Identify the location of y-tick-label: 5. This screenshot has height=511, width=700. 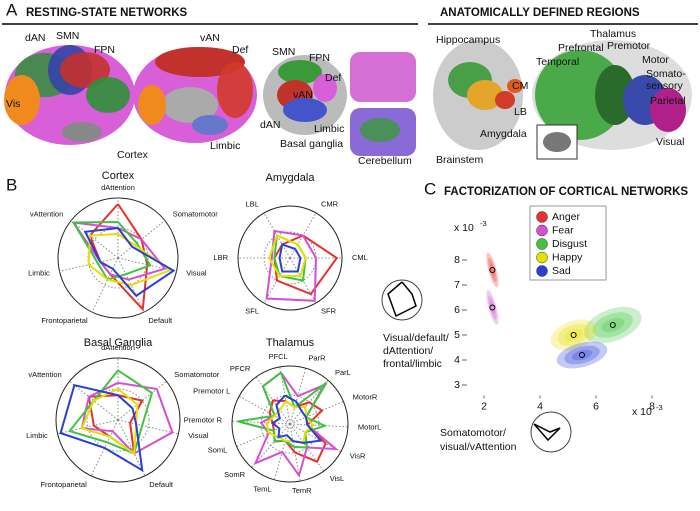
(457, 335).